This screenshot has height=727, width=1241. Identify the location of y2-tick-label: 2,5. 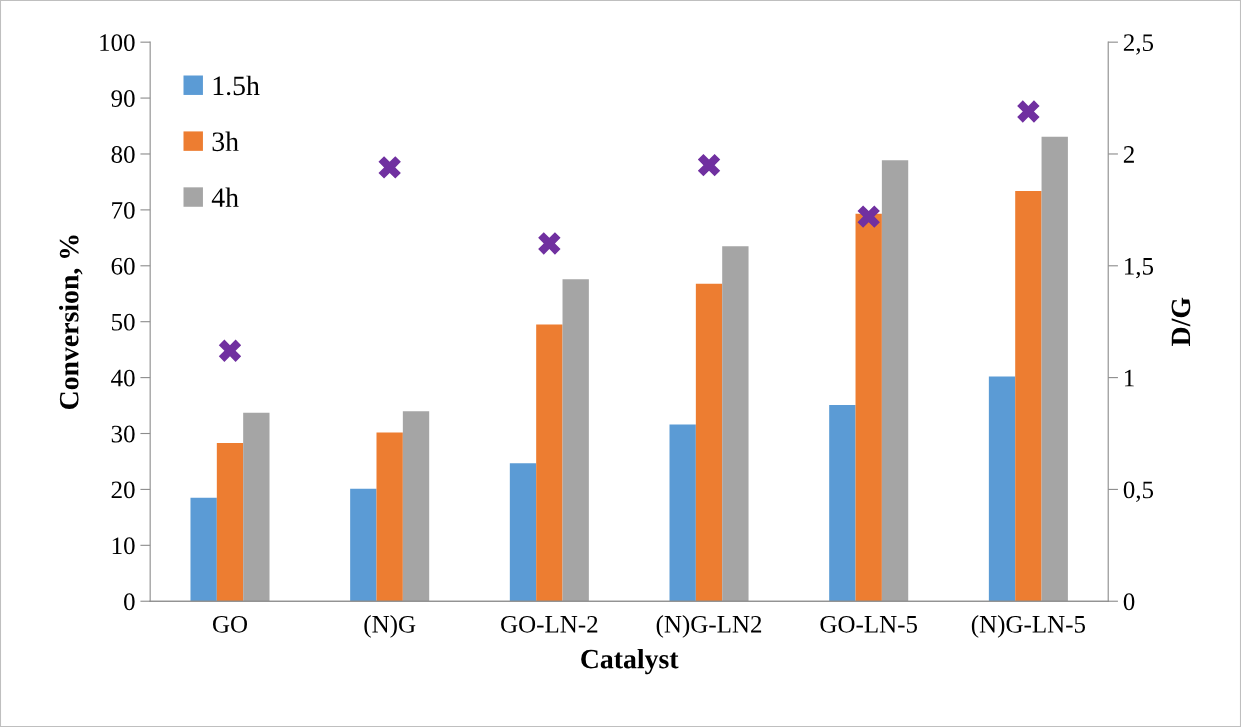
(1138, 44).